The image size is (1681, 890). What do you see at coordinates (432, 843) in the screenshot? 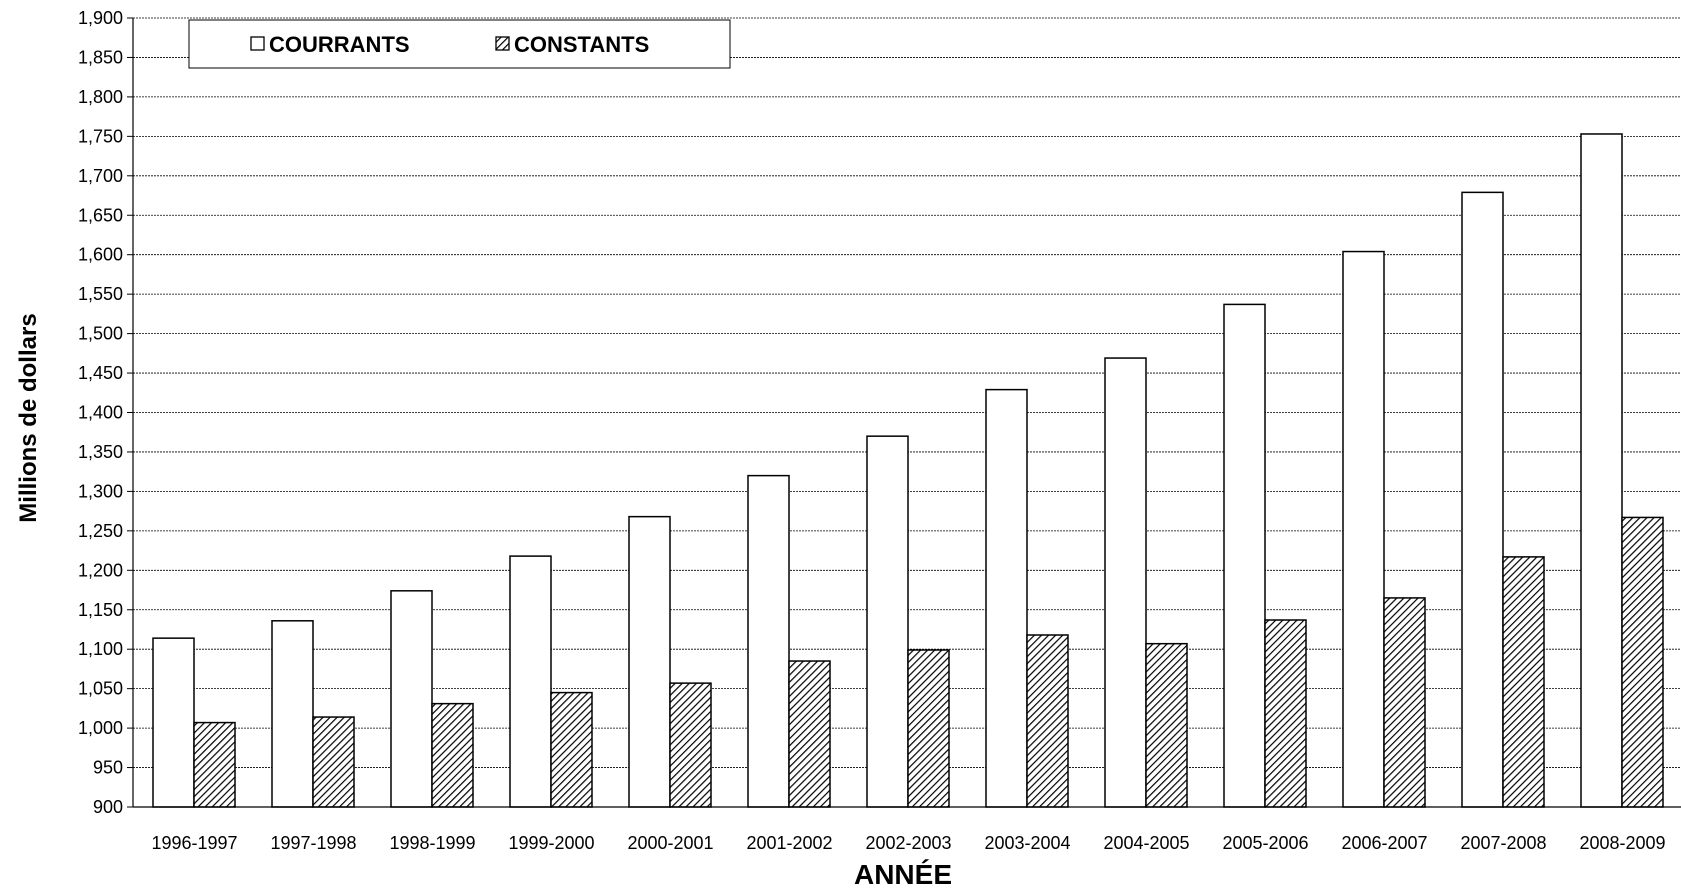
I see `x-tick-label: 1998-1999` at bounding box center [432, 843].